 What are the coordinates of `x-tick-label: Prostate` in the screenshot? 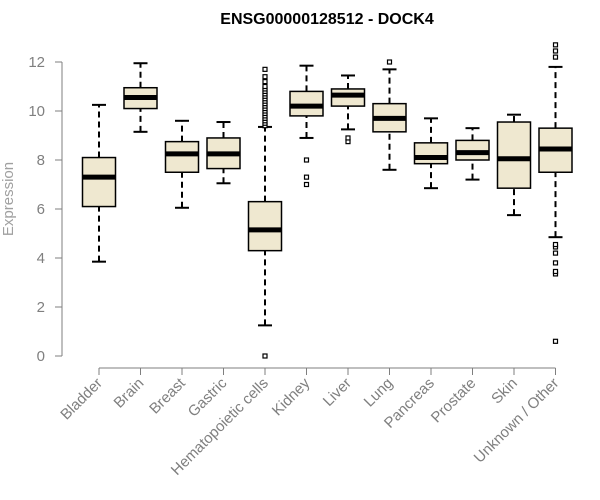 It's located at (454, 401).